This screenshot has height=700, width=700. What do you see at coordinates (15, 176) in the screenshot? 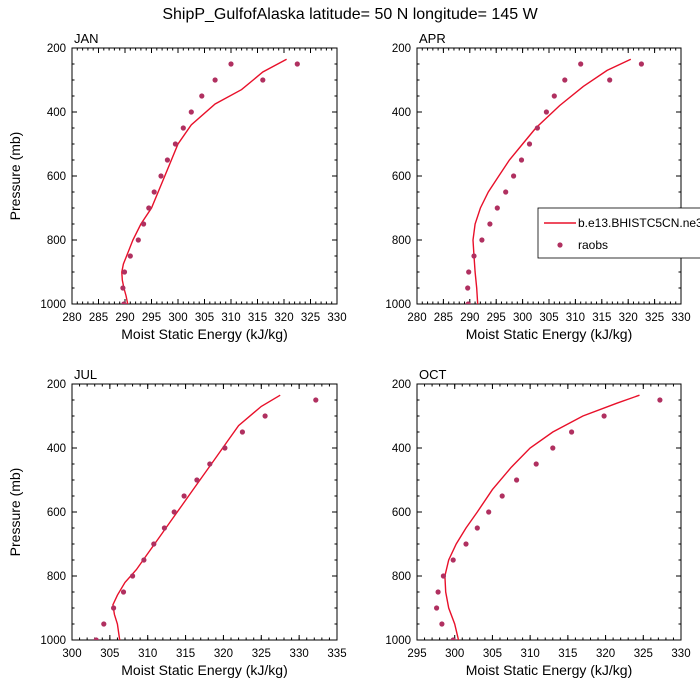
I see `y-axis-label: Pressure (mb)` at bounding box center [15, 176].